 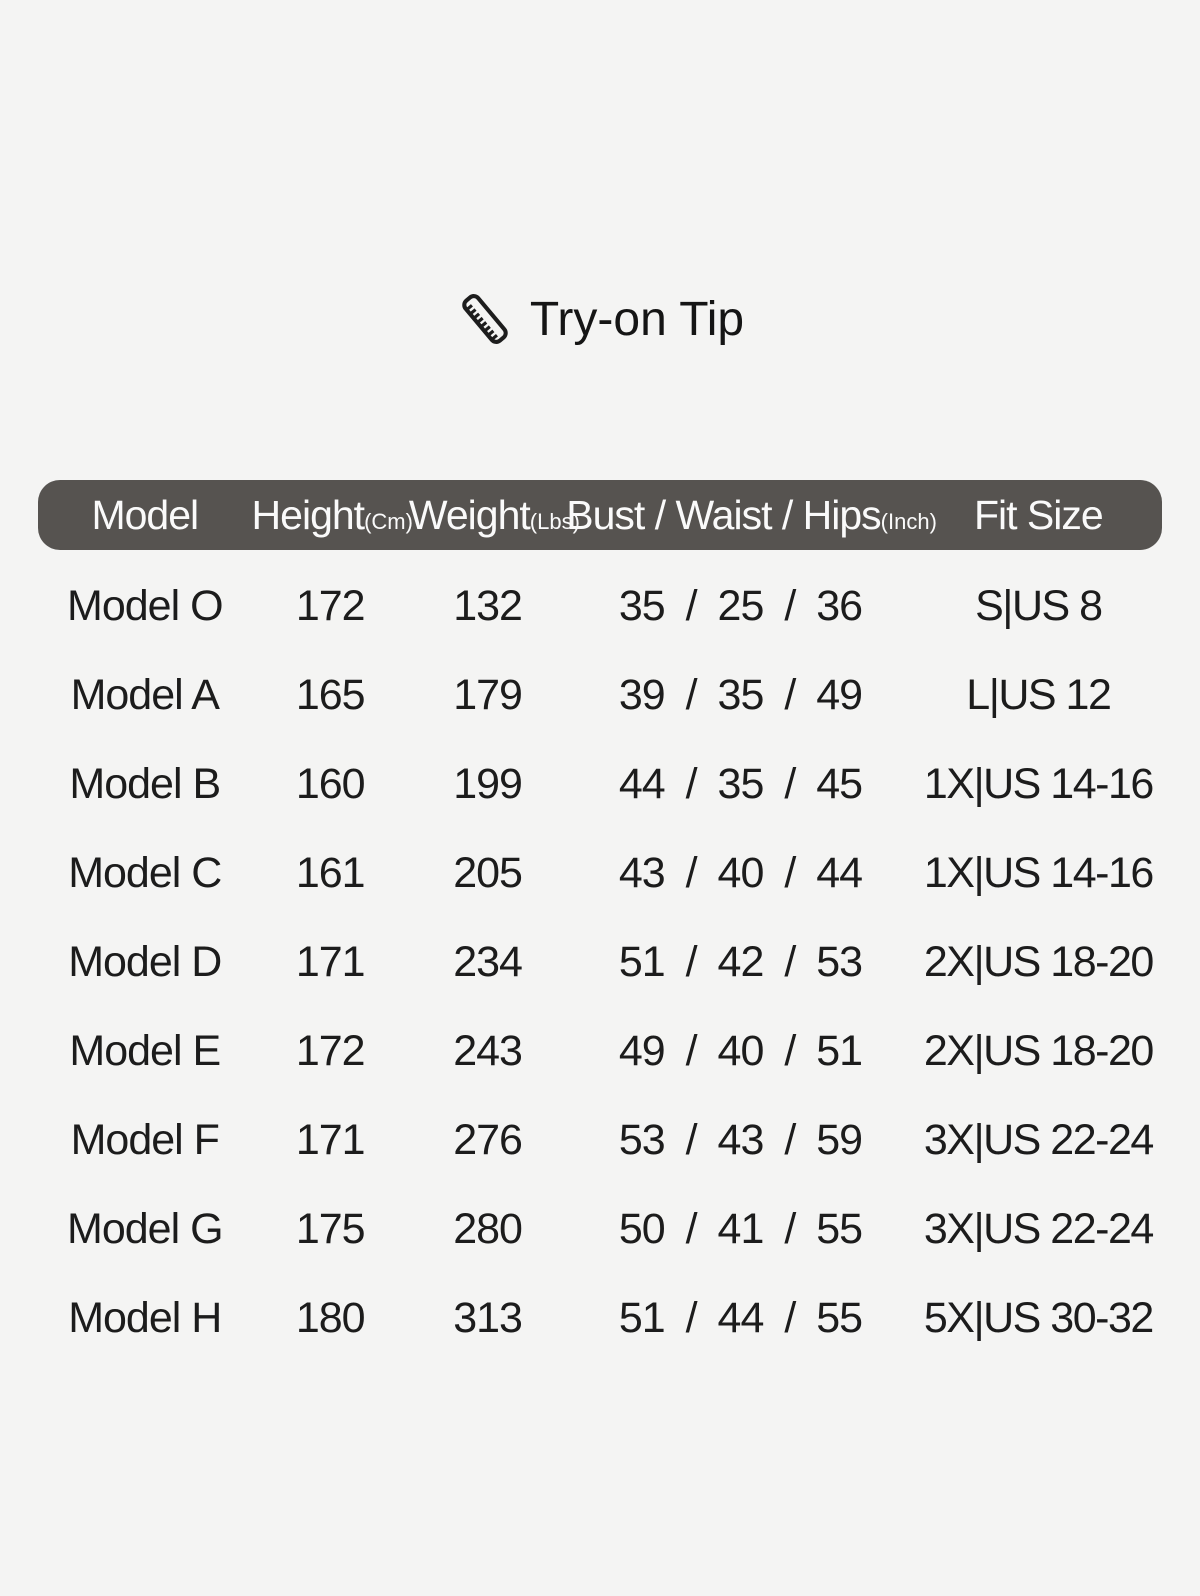 What do you see at coordinates (332, 514) in the screenshot?
I see `header-cell-height: Height(Cm)` at bounding box center [332, 514].